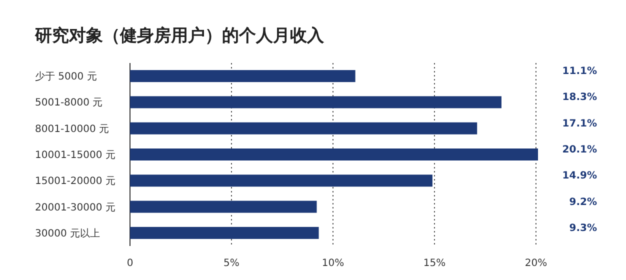 This screenshot has height=280, width=626. I want to click on y-tick-label: 8001-10000 元, so click(72, 129).